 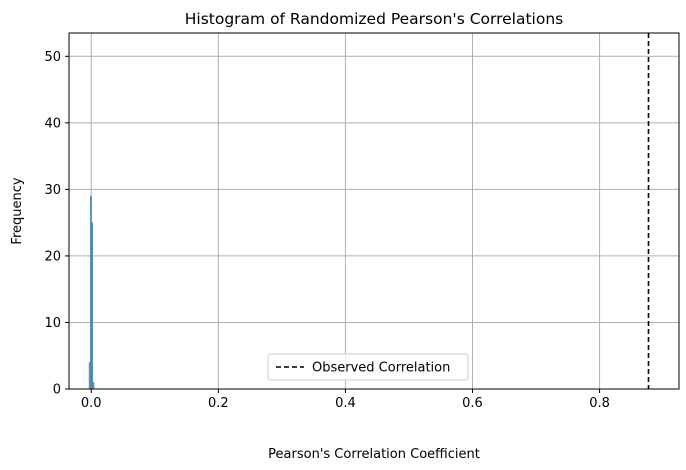 I want to click on histogram-bars, so click(x=91, y=292).